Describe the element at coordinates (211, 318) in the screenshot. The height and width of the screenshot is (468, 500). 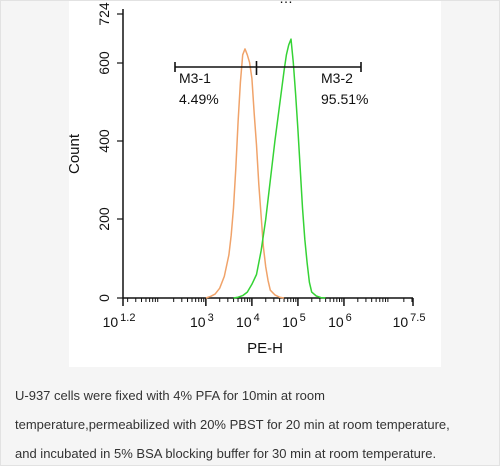
I see `x-tick-exponent: 3` at that location.